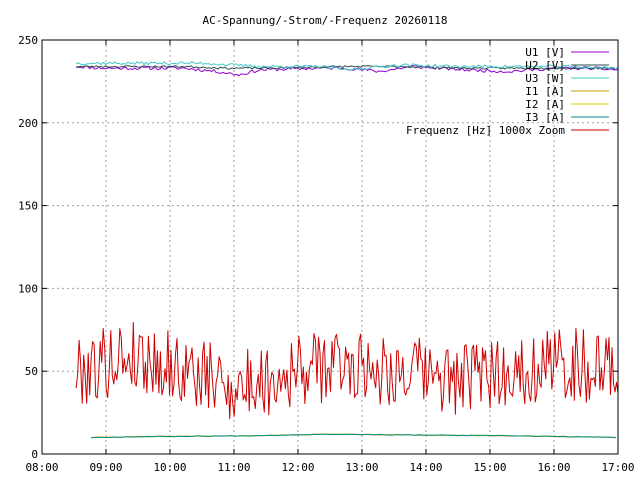 The height and width of the screenshot is (480, 640). What do you see at coordinates (545, 104) in the screenshot?
I see `legend-label: I2 [A]` at bounding box center [545, 104].